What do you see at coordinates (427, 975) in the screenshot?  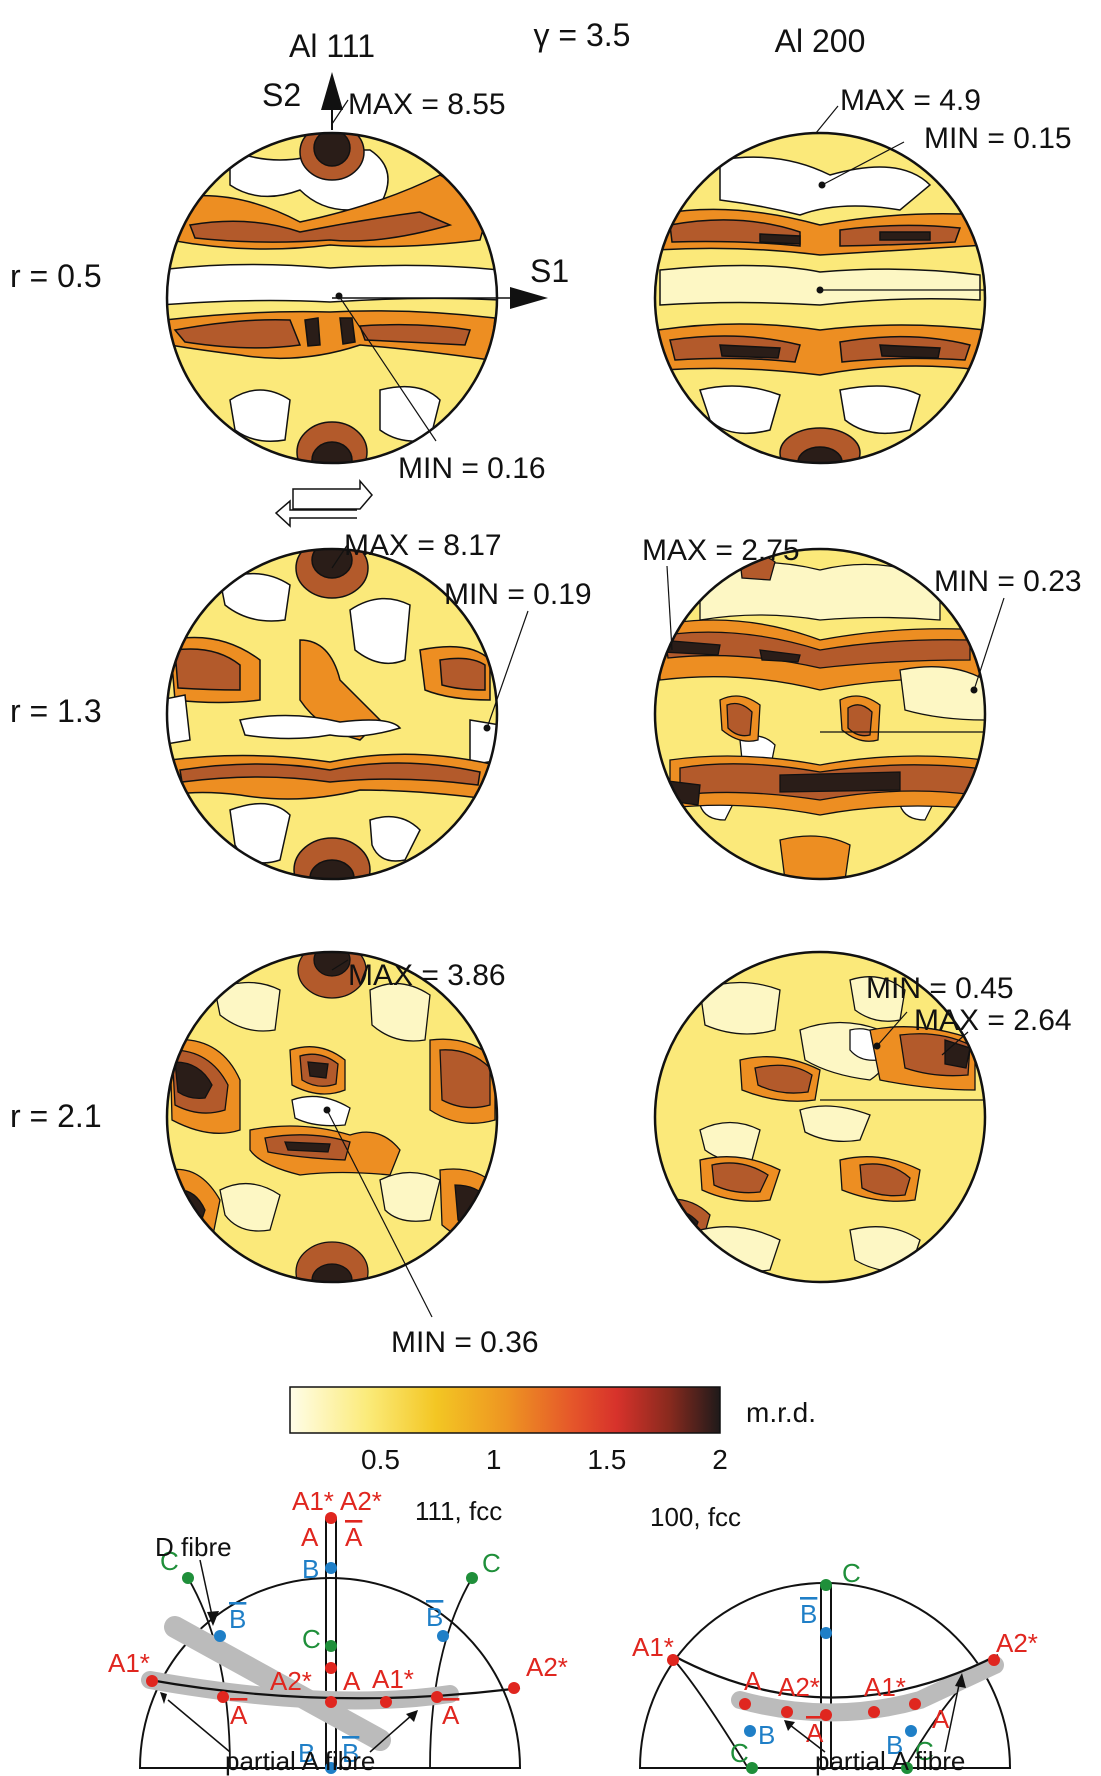 I see `max-label: MAX = 3.86` at bounding box center [427, 975].